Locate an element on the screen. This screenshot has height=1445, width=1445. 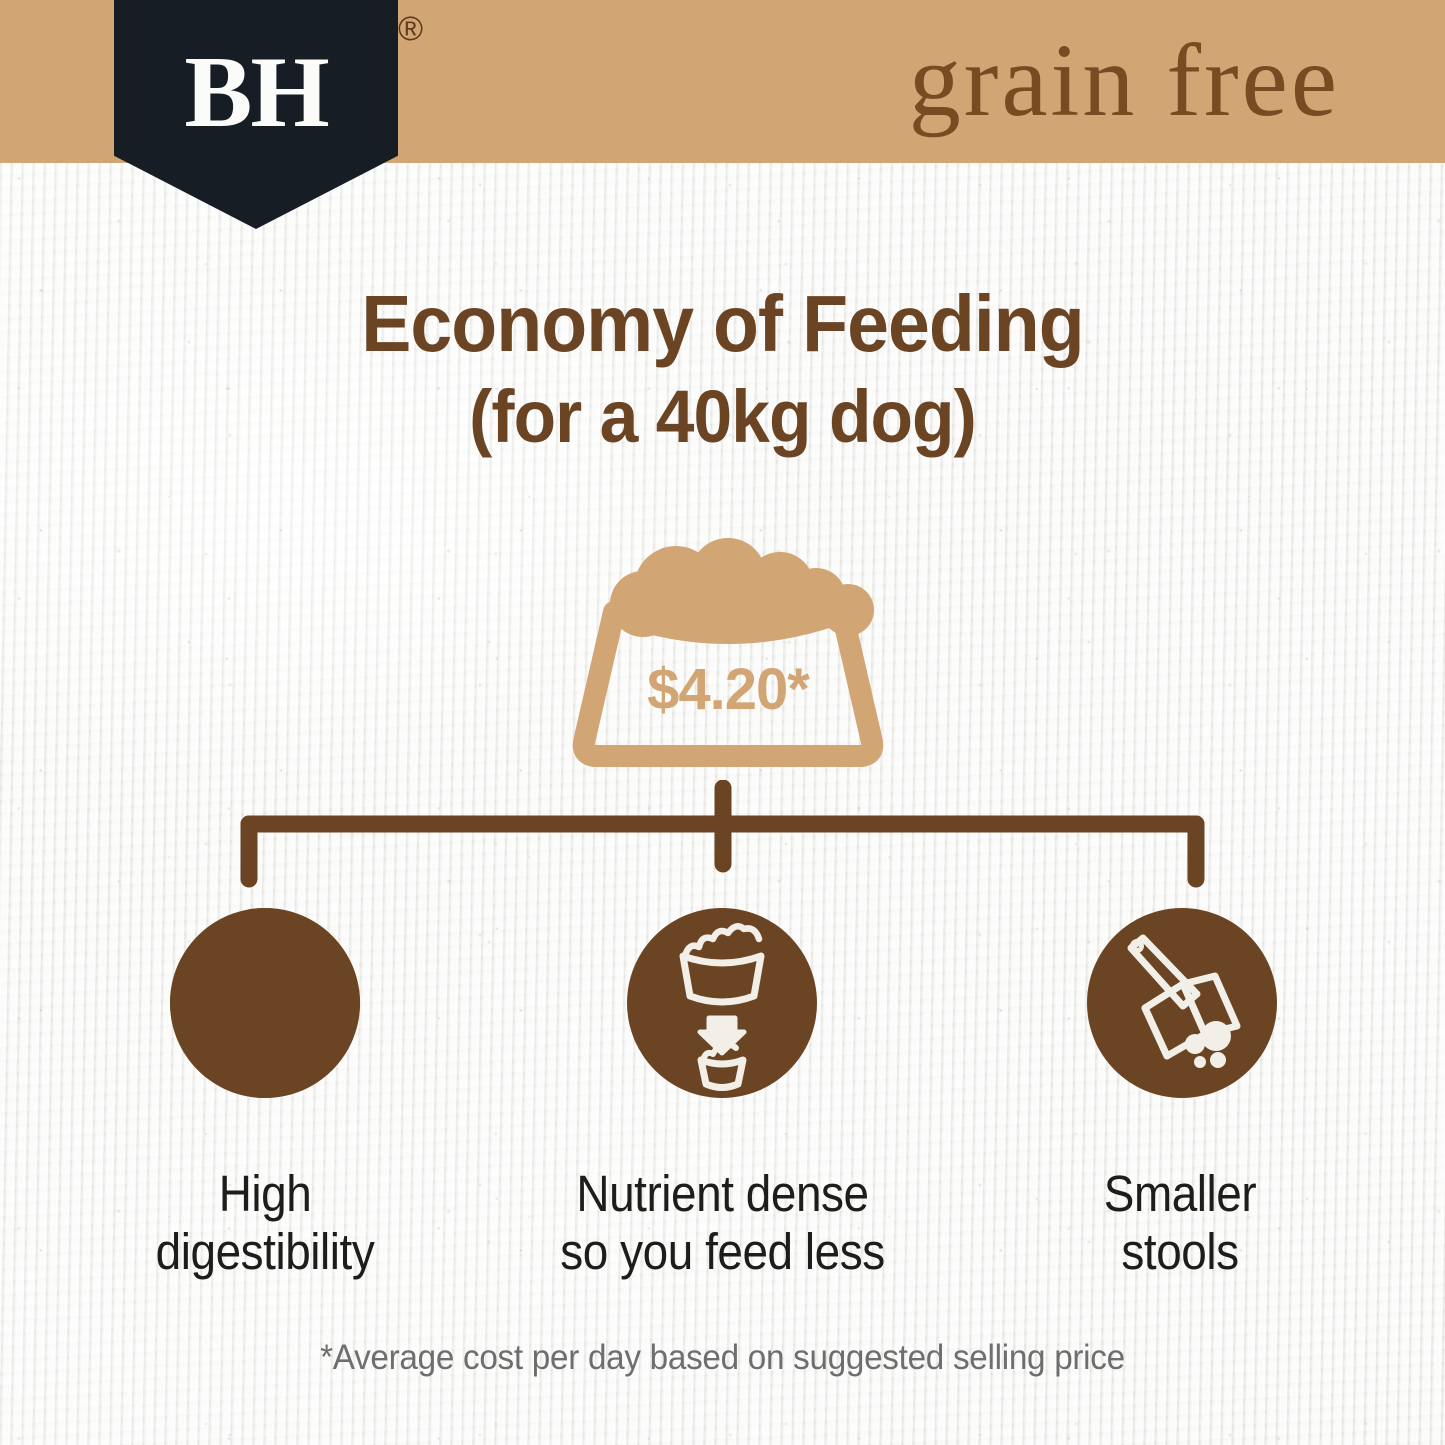
benefit-icon-high-digestibility is located at coordinates (265, 1003).